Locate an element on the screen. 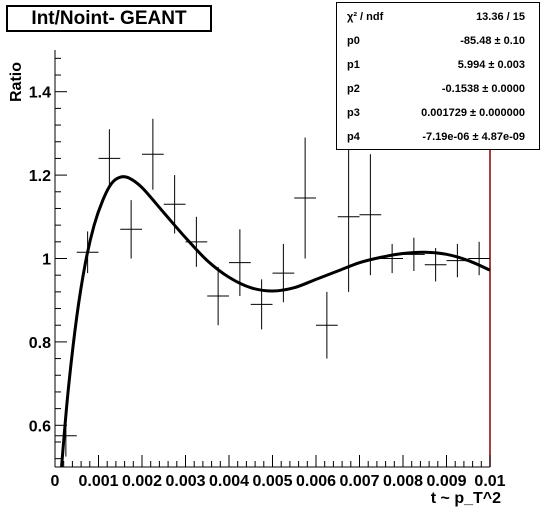 The height and width of the screenshot is (521, 545). stats-key: p2 is located at coordinates (353, 89).